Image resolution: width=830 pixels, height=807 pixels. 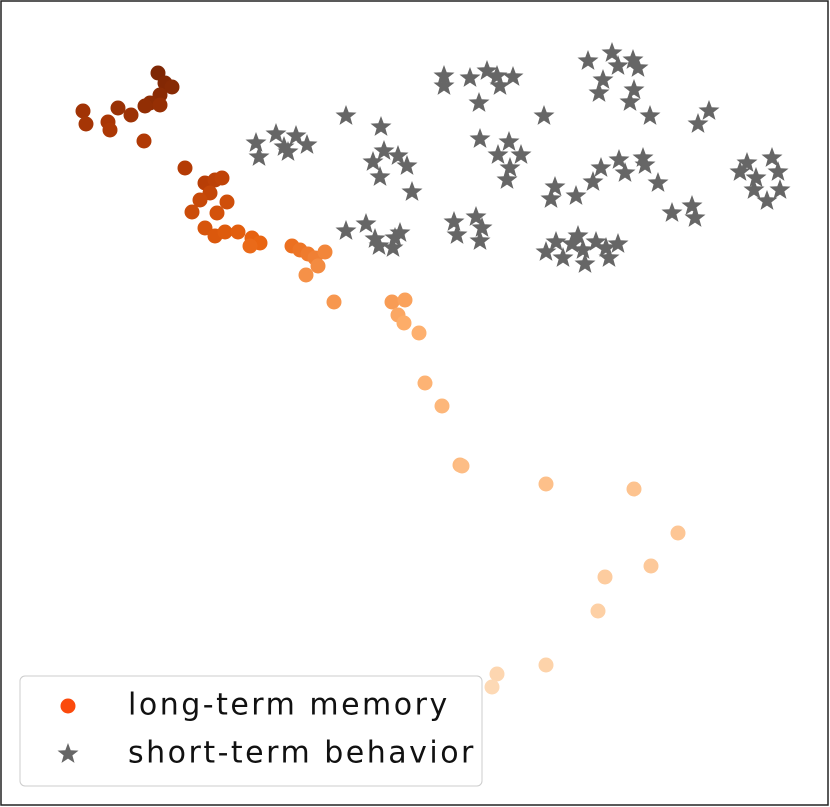 What do you see at coordinates (302, 753) in the screenshot?
I see `legend-label: short-term behavior` at bounding box center [302, 753].